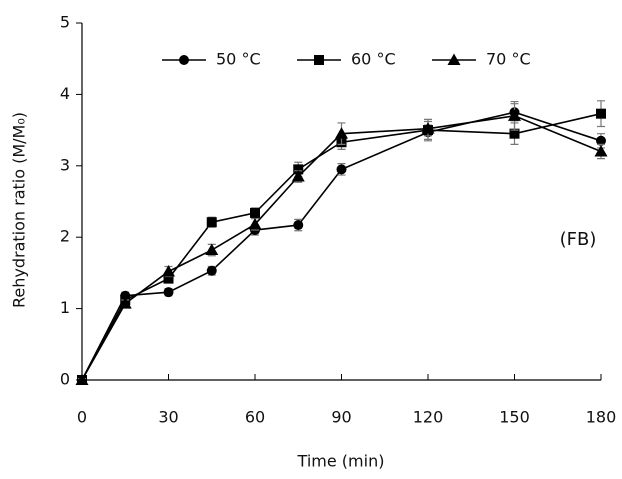 This screenshot has height=479, width=622. Describe the element at coordinates (65, 164) in the screenshot. I see `y-tick-label: 3` at that location.